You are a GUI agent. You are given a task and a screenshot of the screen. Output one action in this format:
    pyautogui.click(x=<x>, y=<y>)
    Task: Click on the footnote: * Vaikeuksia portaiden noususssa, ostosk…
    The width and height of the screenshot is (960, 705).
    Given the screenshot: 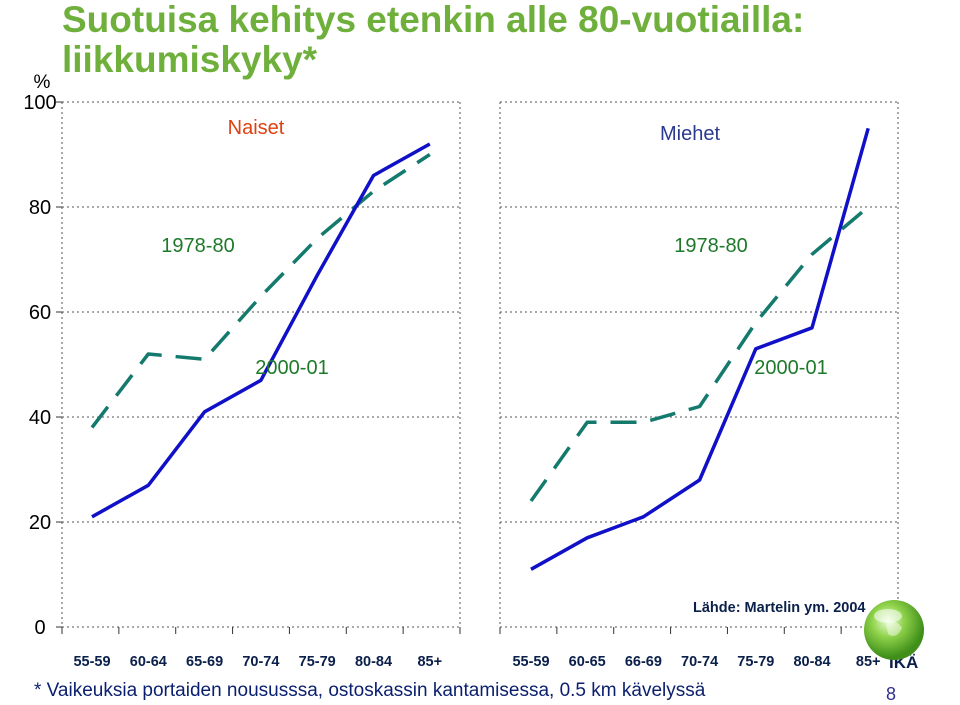 What is the action you would take?
    pyautogui.click(x=369, y=691)
    